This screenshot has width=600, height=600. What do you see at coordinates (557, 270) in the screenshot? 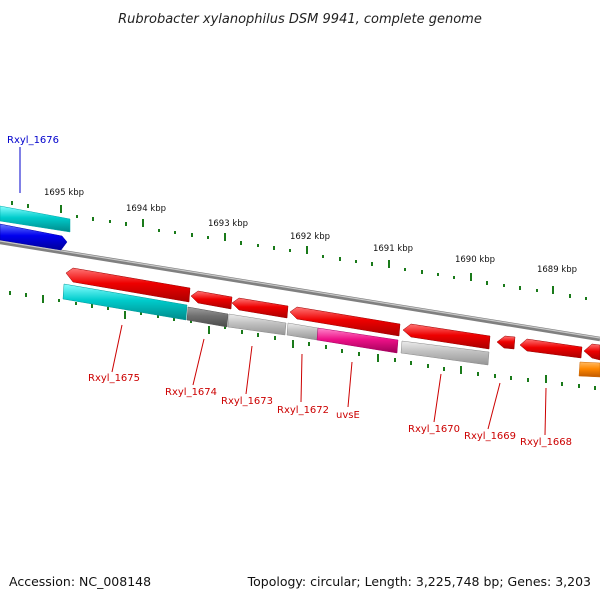
I see `kbp-label: 1689 kbp` at bounding box center [557, 270].